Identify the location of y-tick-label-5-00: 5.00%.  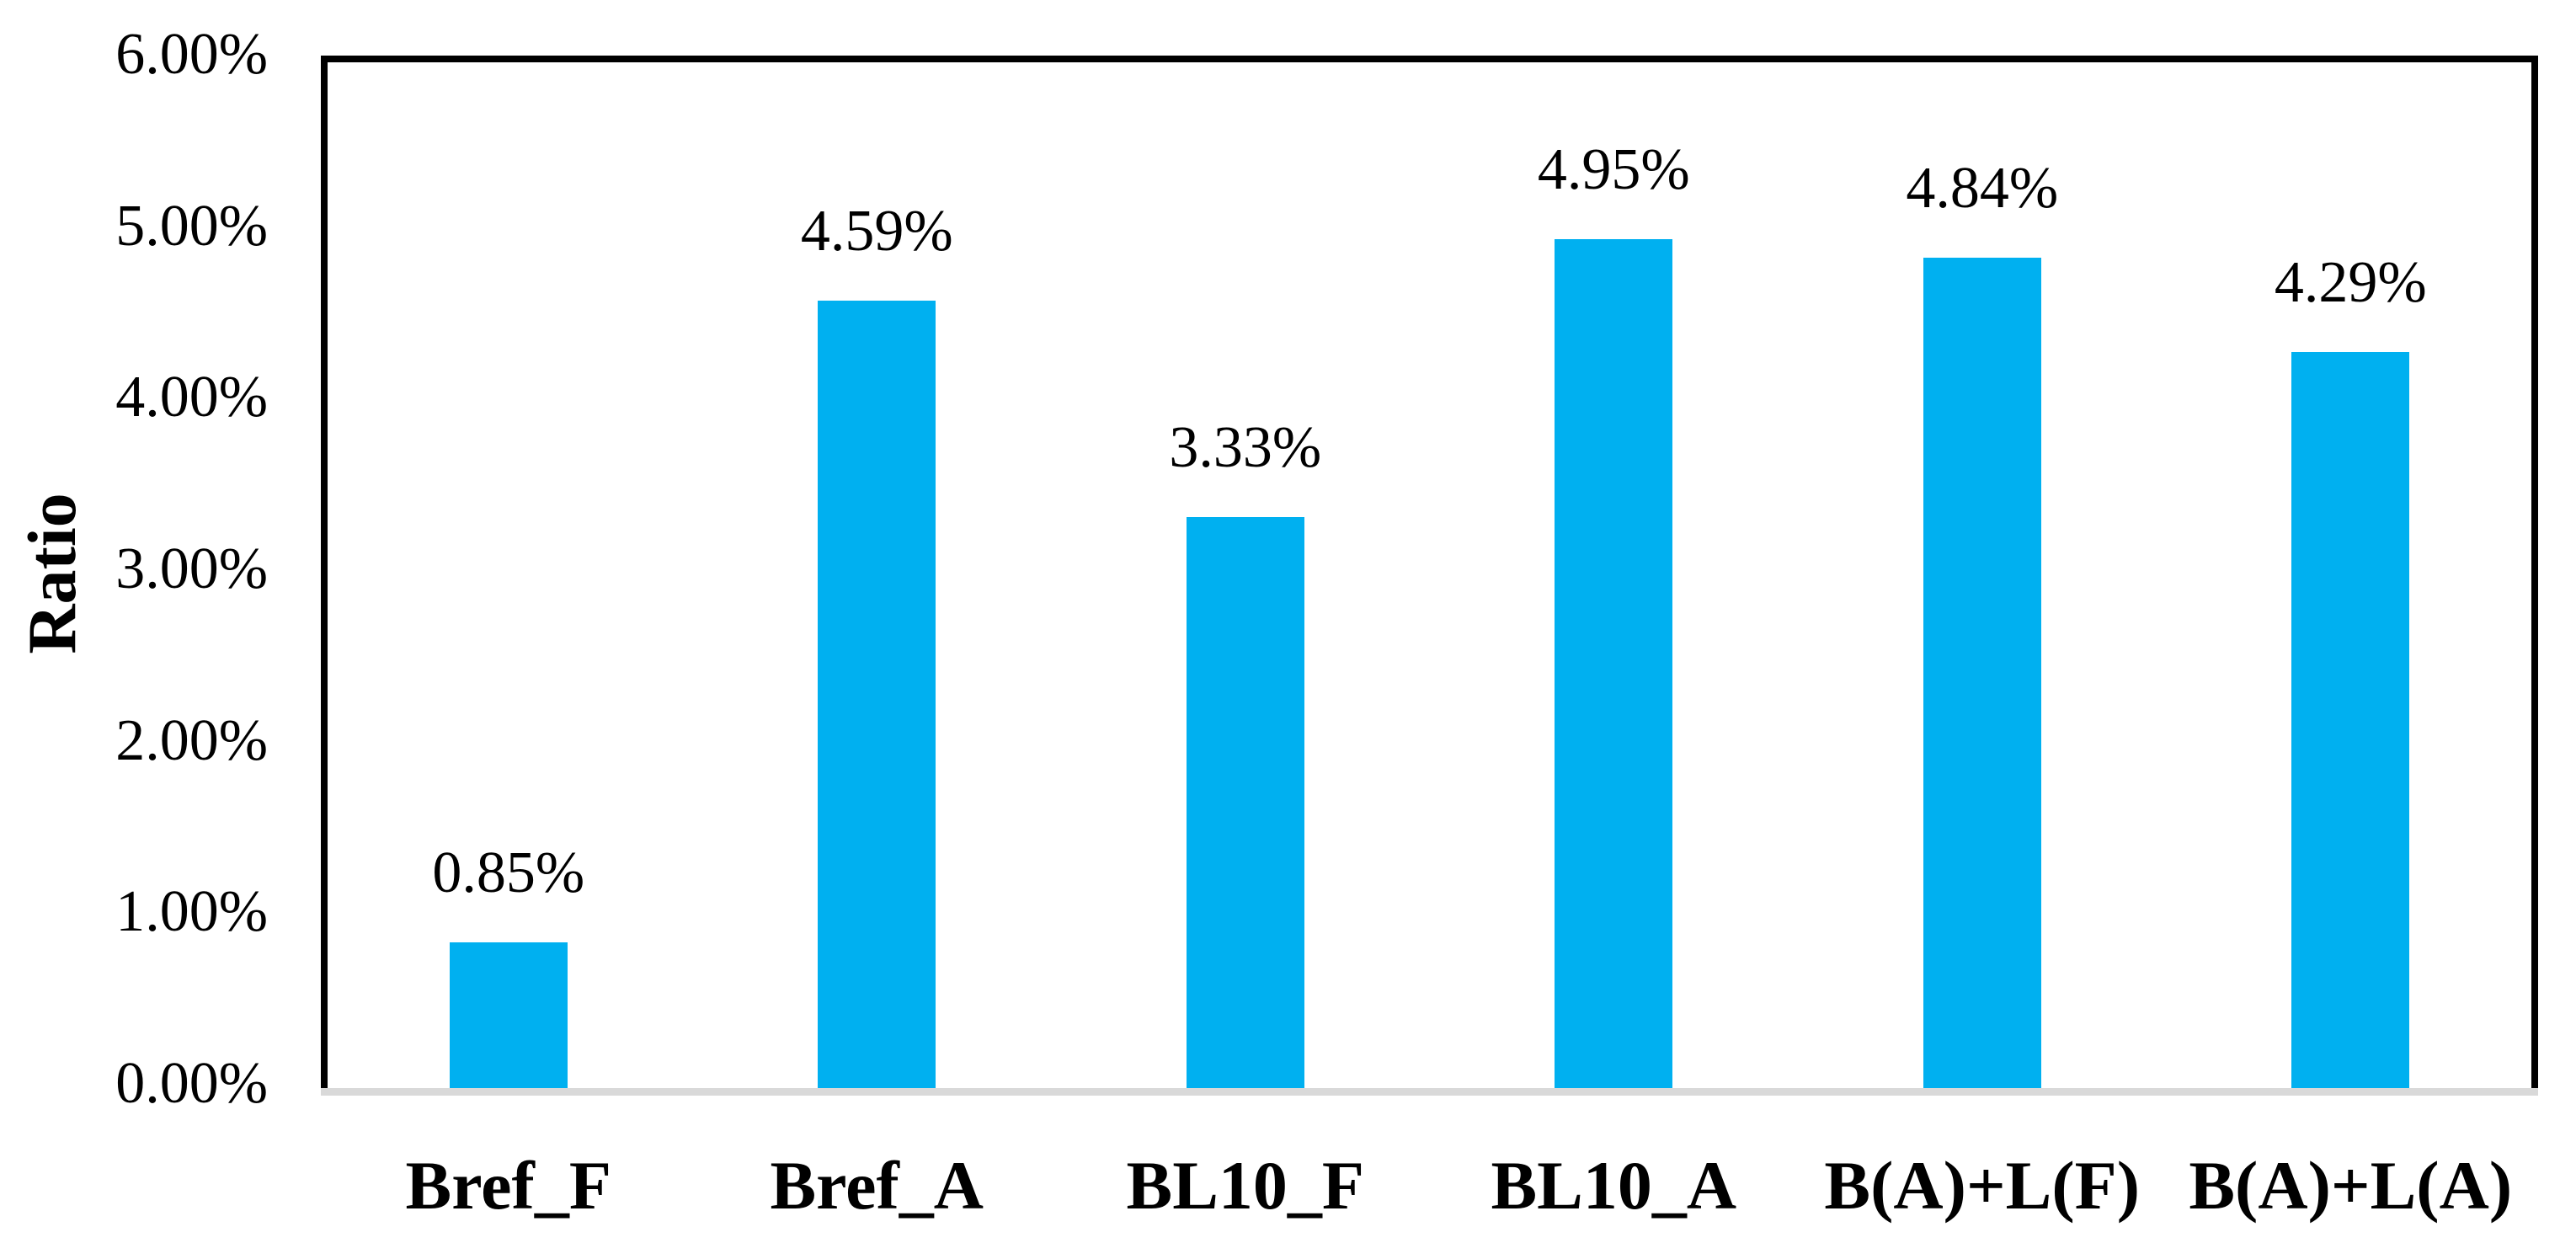
(191, 226).